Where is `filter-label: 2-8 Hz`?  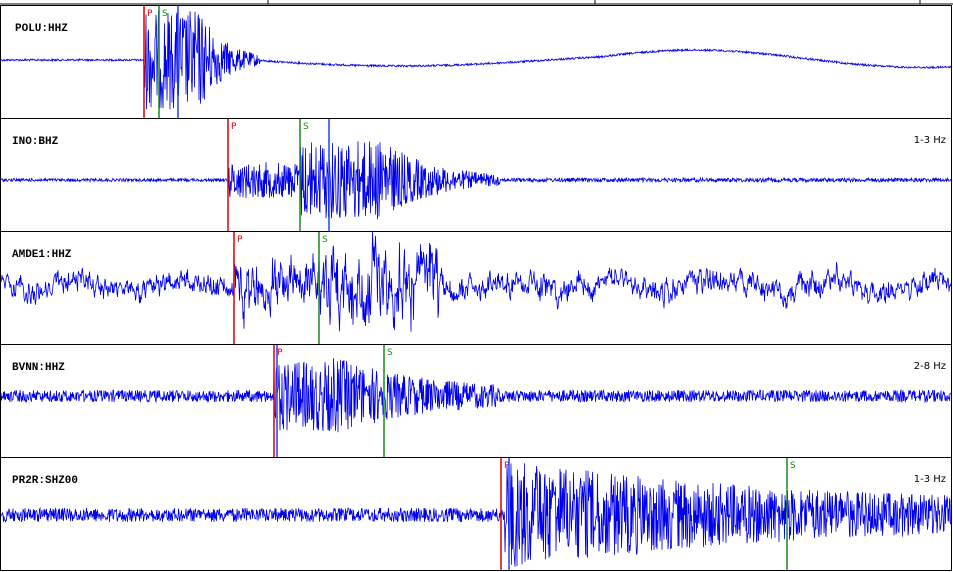 filter-label: 2-8 Hz is located at coordinates (930, 366).